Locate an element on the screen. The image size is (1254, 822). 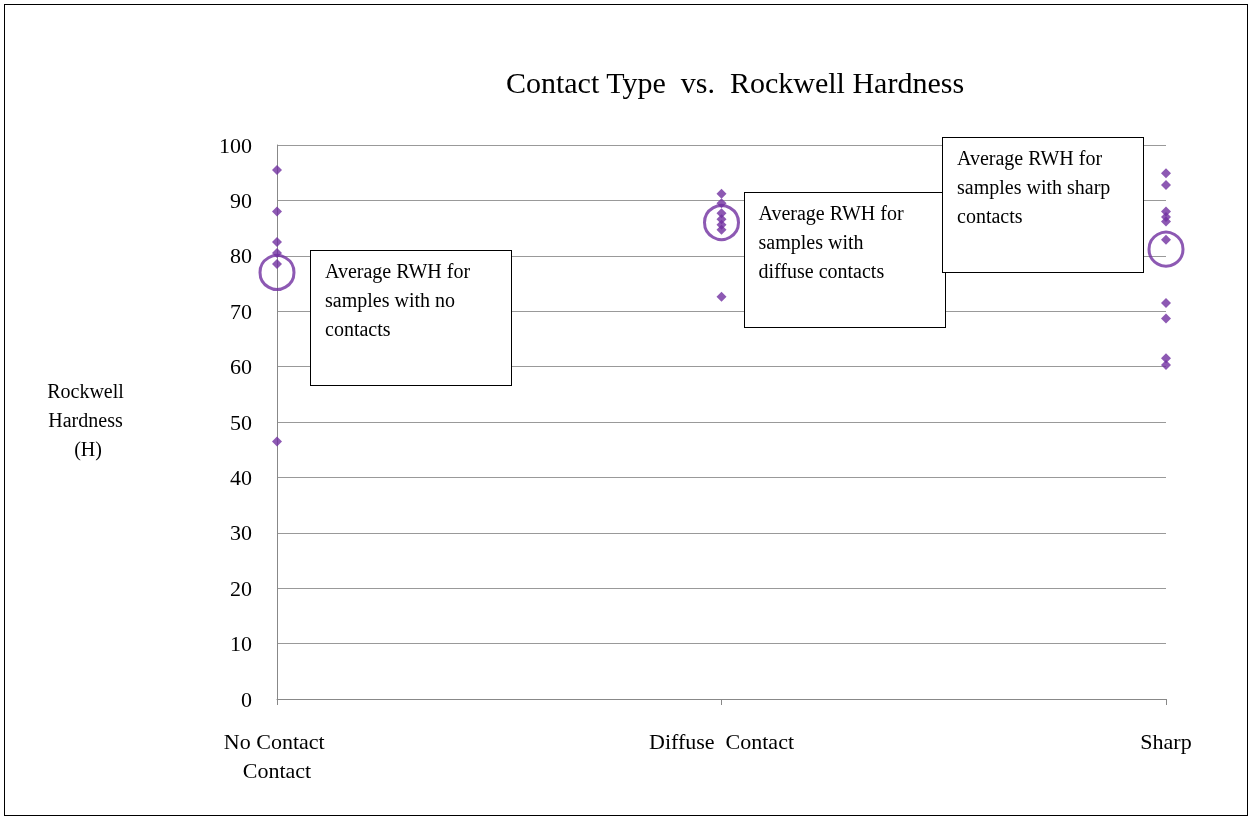
y-tick-label: 10 is located at coordinates (241, 644).